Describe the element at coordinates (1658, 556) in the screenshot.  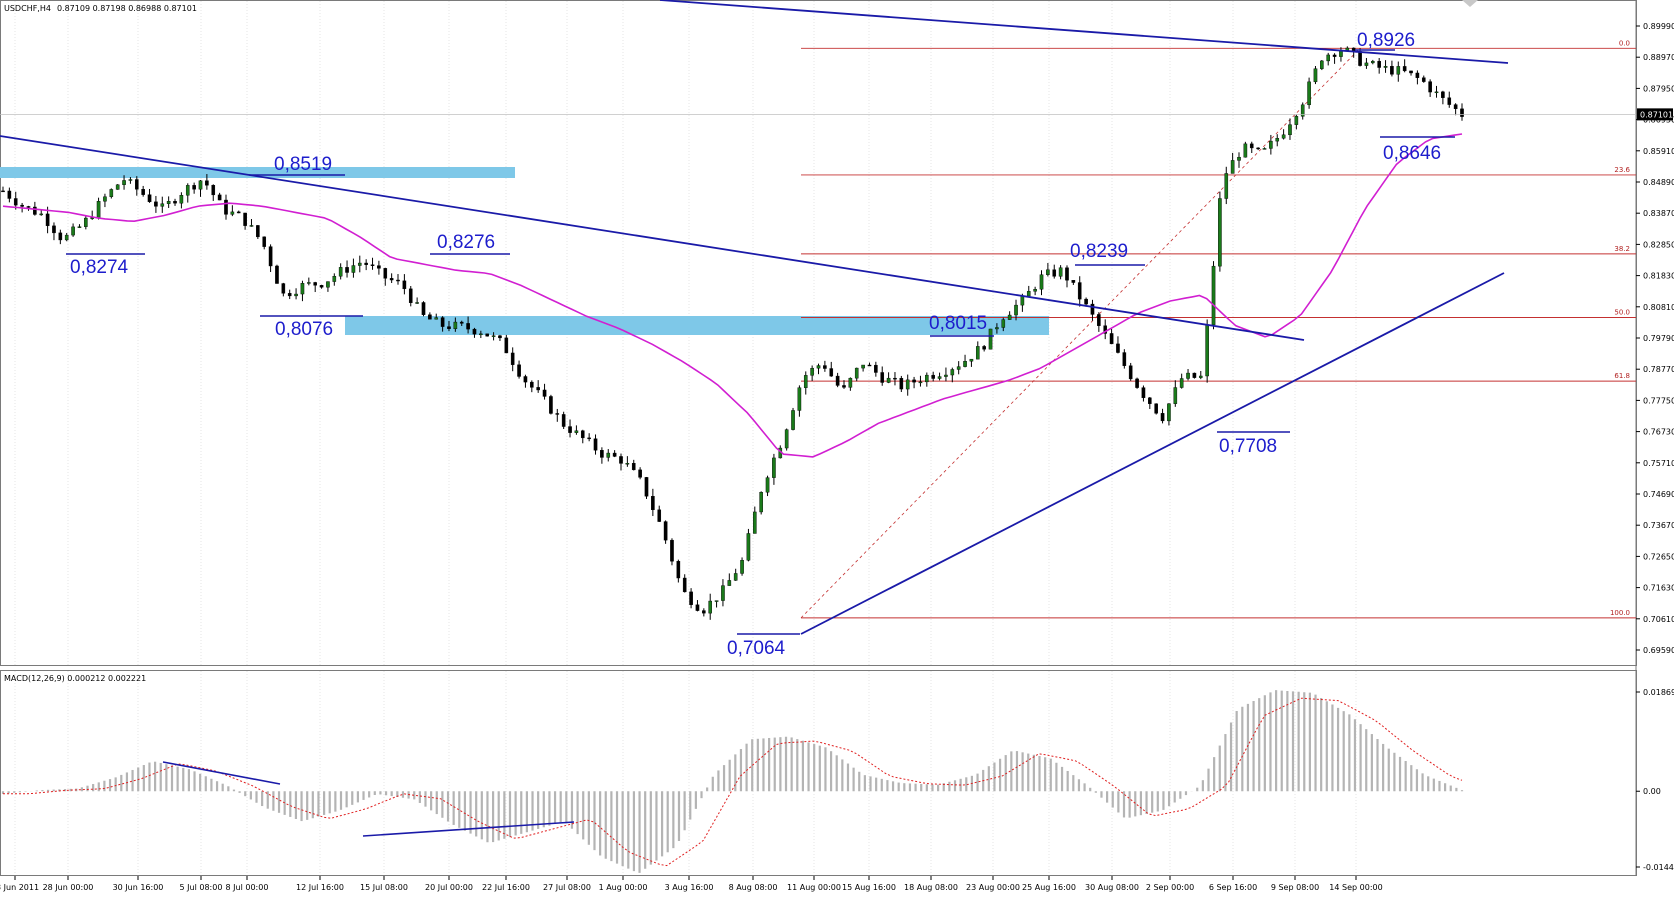
I see `price-tick-label: 0.72650` at that location.